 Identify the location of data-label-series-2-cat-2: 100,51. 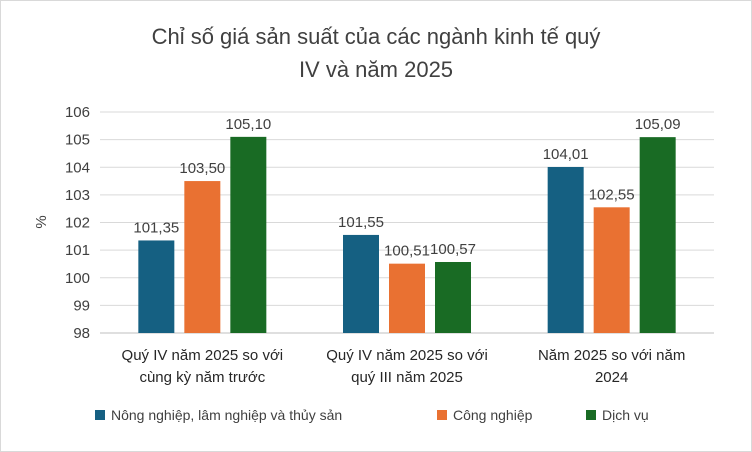
(407, 251).